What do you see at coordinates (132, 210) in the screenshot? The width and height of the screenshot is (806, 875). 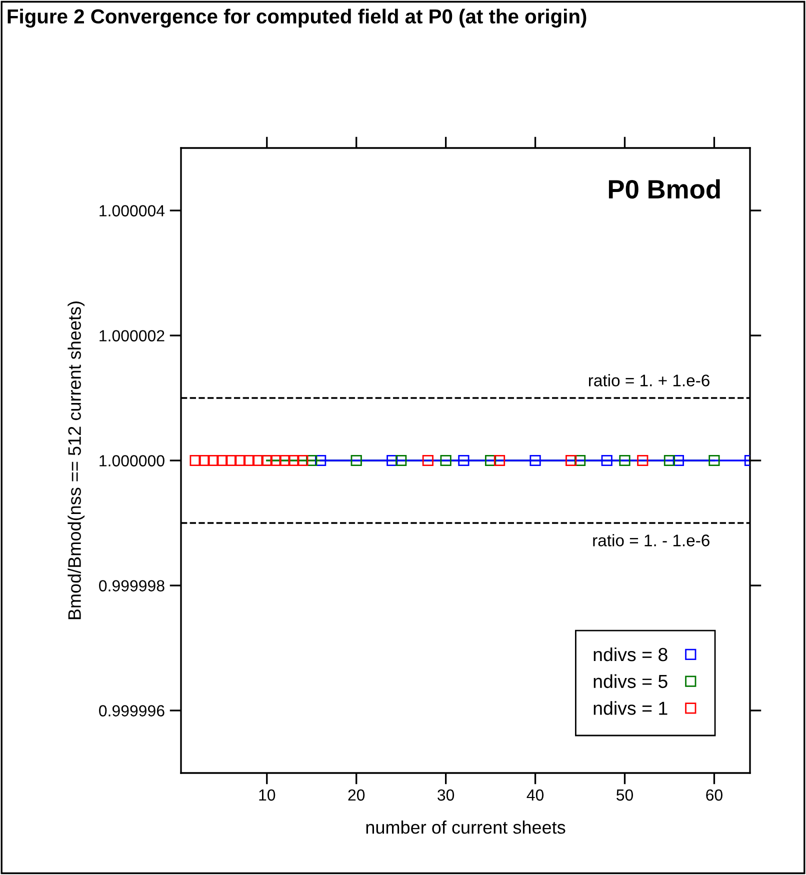 I see `y-tick-label: 1.000004` at bounding box center [132, 210].